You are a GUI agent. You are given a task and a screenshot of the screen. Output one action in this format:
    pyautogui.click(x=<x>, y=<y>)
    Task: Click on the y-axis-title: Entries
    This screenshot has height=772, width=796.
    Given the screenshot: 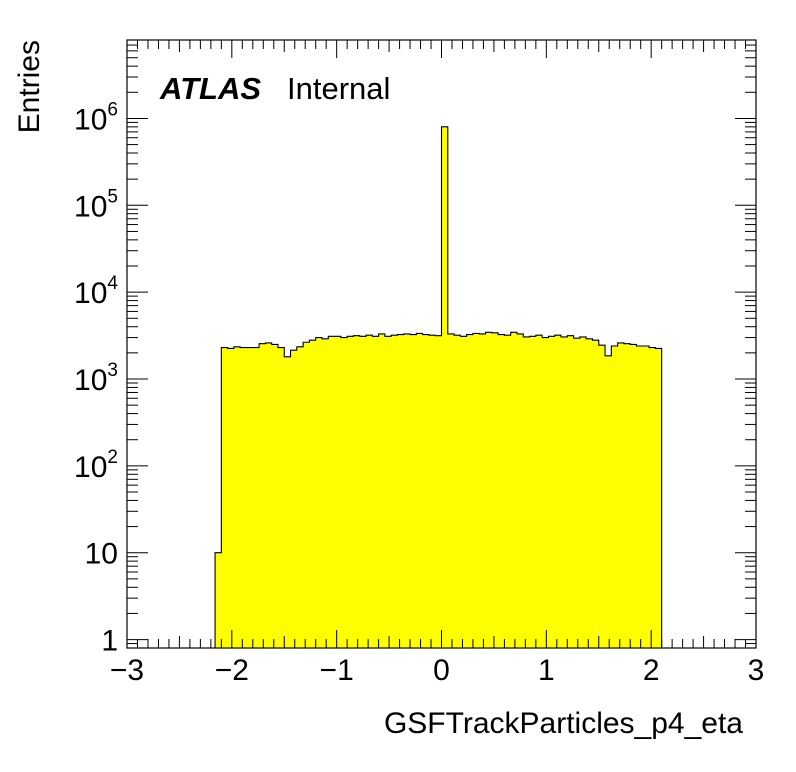 What is the action you would take?
    pyautogui.click(x=29, y=86)
    